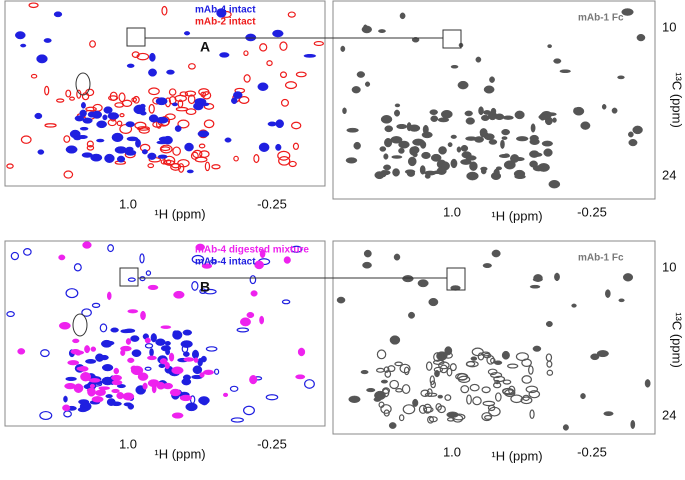 The width and height of the screenshot is (685, 480). I want to click on x-axis-label: ¹H (ppm), so click(179, 453).